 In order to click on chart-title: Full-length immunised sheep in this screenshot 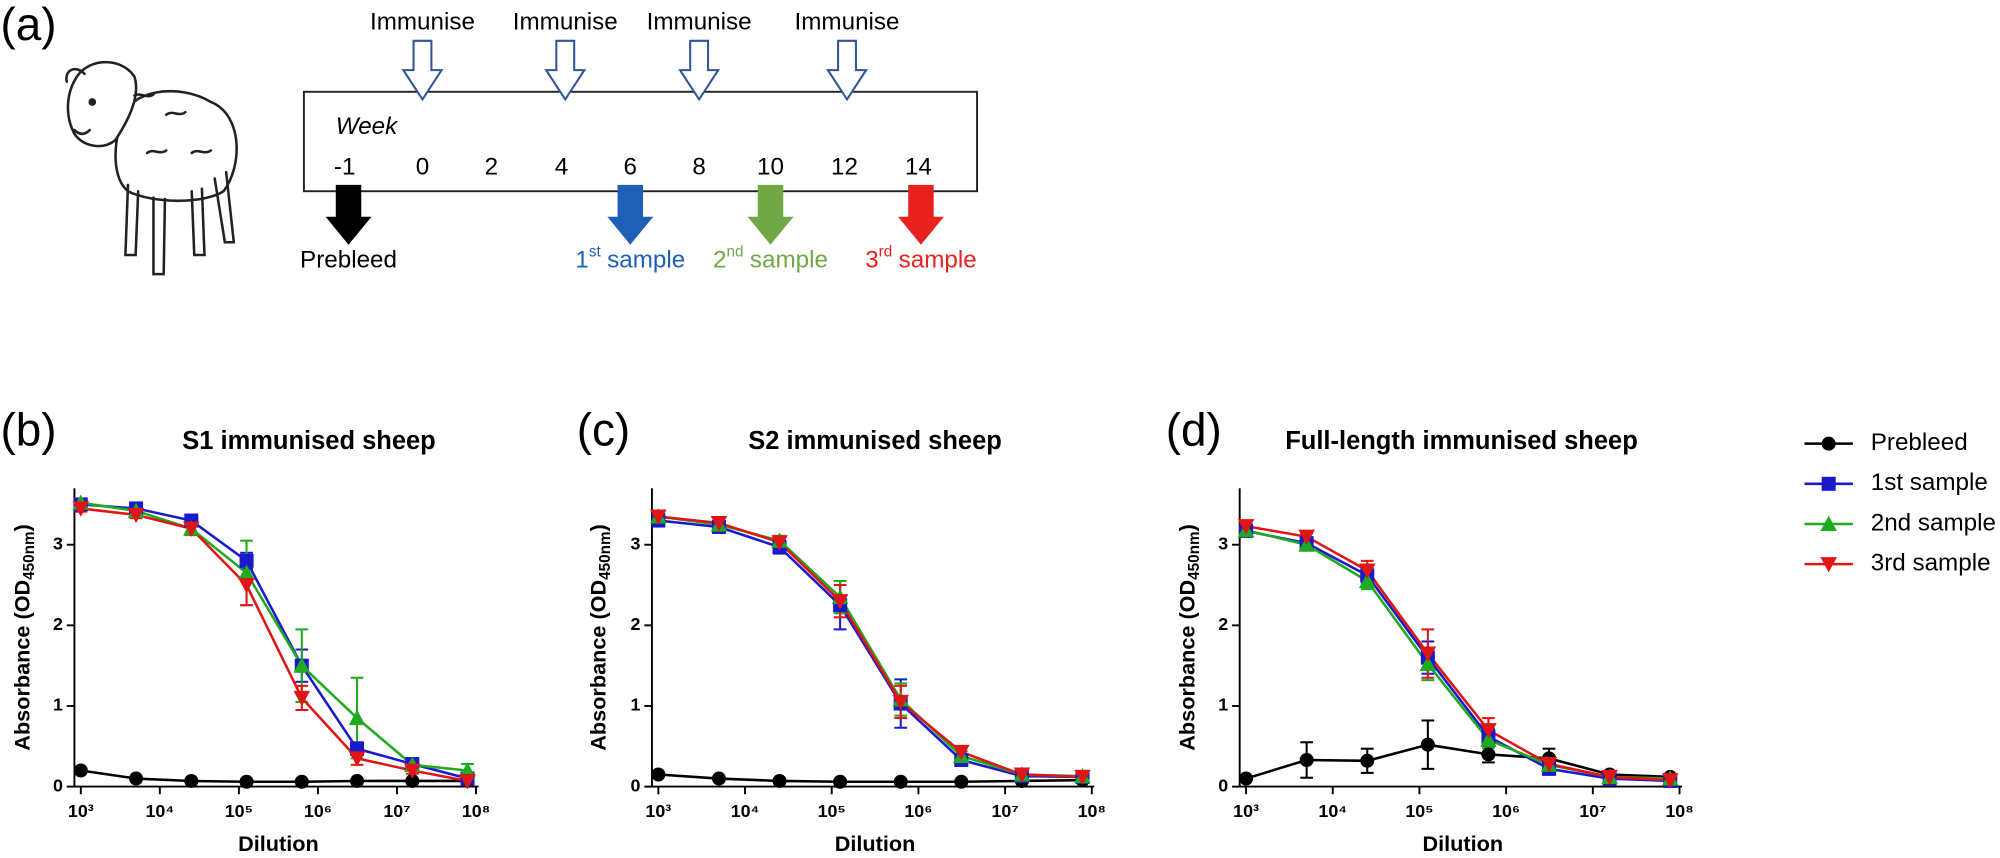, I will do `click(1461, 441)`.